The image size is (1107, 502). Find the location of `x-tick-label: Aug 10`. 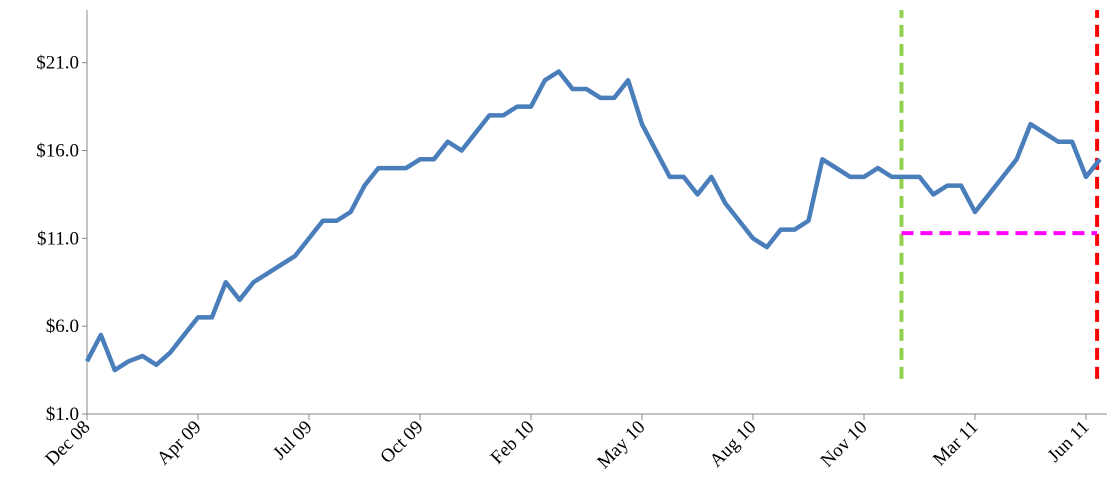

x-tick-label: Aug 10 is located at coordinates (733, 444).